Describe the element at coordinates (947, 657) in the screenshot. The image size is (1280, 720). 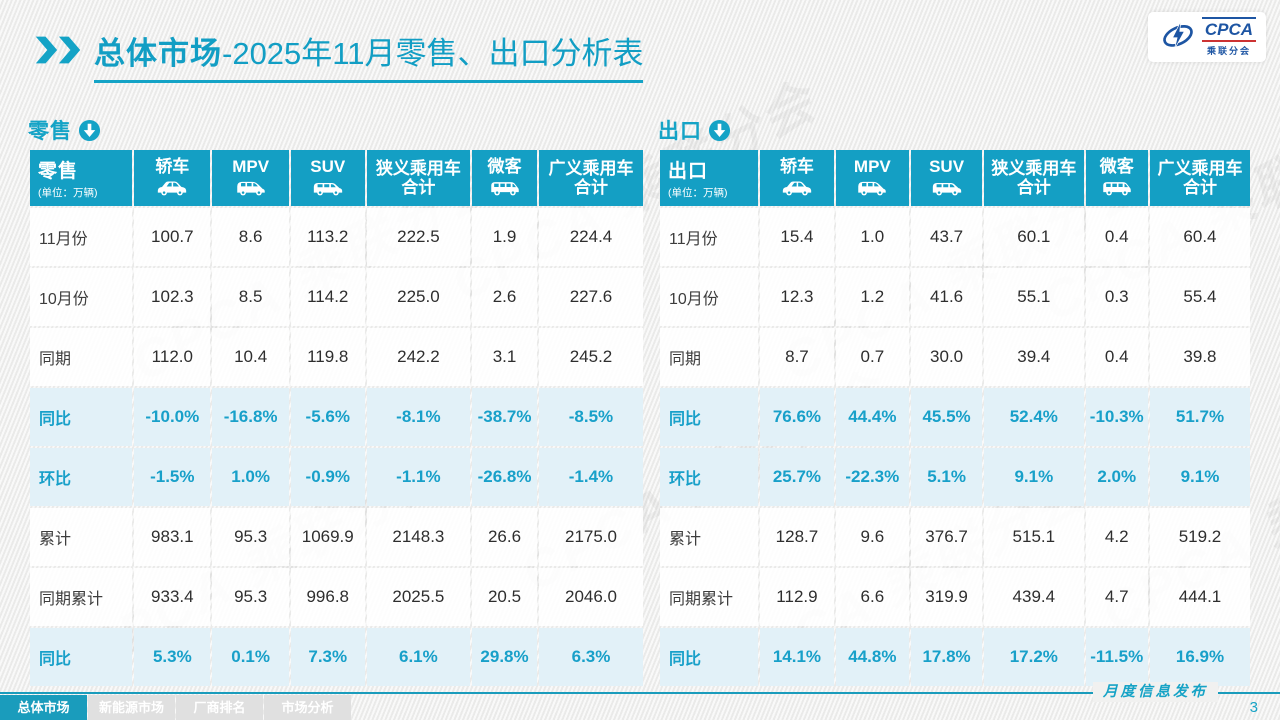
I see `value-cell: 17.8%` at that location.